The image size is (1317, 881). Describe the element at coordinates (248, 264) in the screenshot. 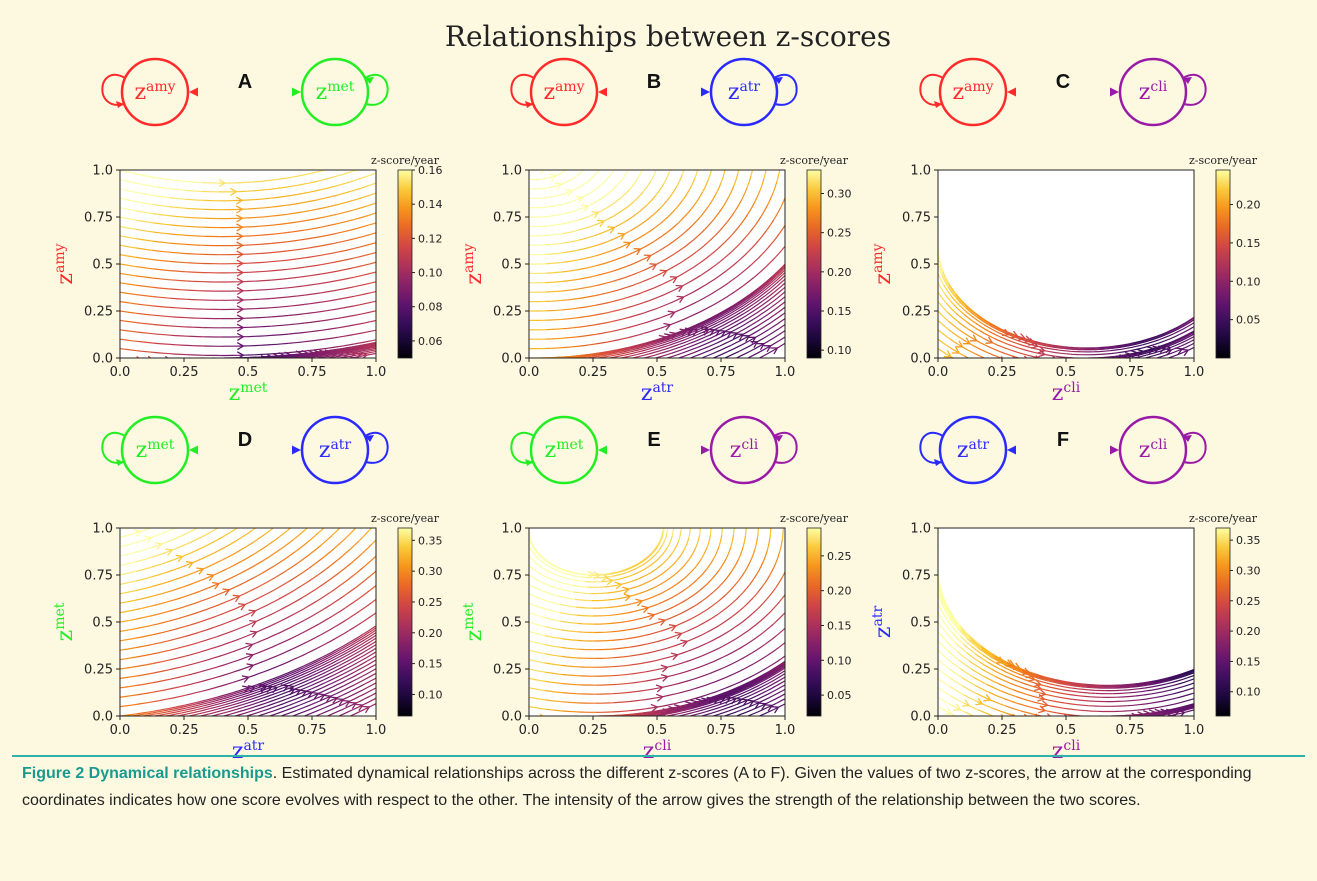

I see `plot-area` at that location.